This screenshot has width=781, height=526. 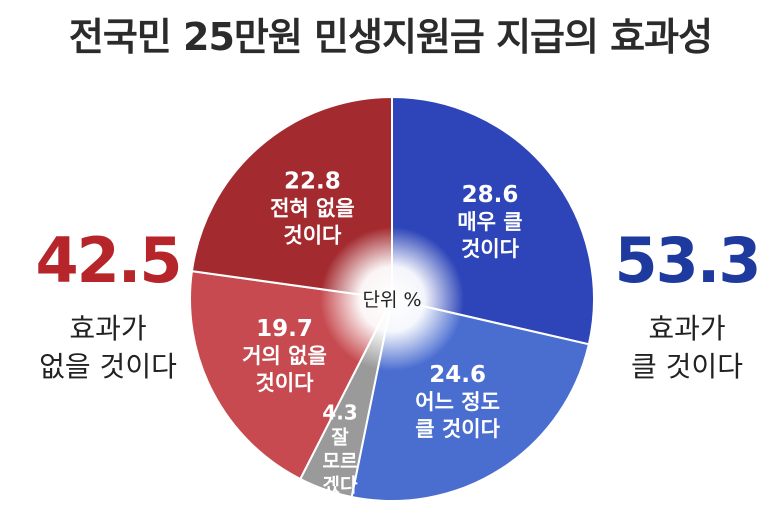 What do you see at coordinates (108, 366) in the screenshot?
I see `no-effect-caption-line2: 없을 것이다` at bounding box center [108, 366].